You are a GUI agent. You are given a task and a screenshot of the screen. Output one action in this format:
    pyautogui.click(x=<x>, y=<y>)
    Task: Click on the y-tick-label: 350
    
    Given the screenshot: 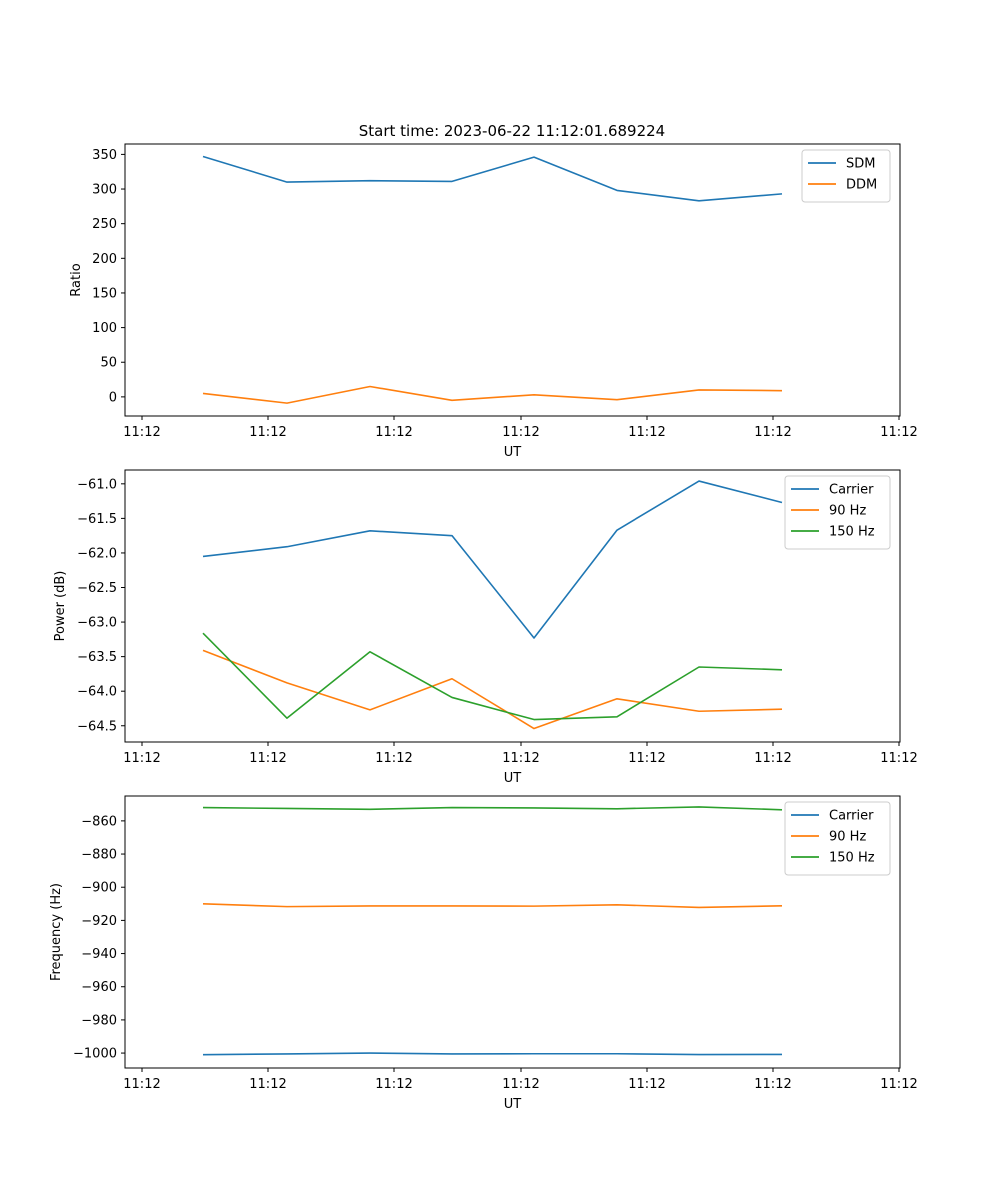 What is the action you would take?
    pyautogui.click(x=104, y=155)
    